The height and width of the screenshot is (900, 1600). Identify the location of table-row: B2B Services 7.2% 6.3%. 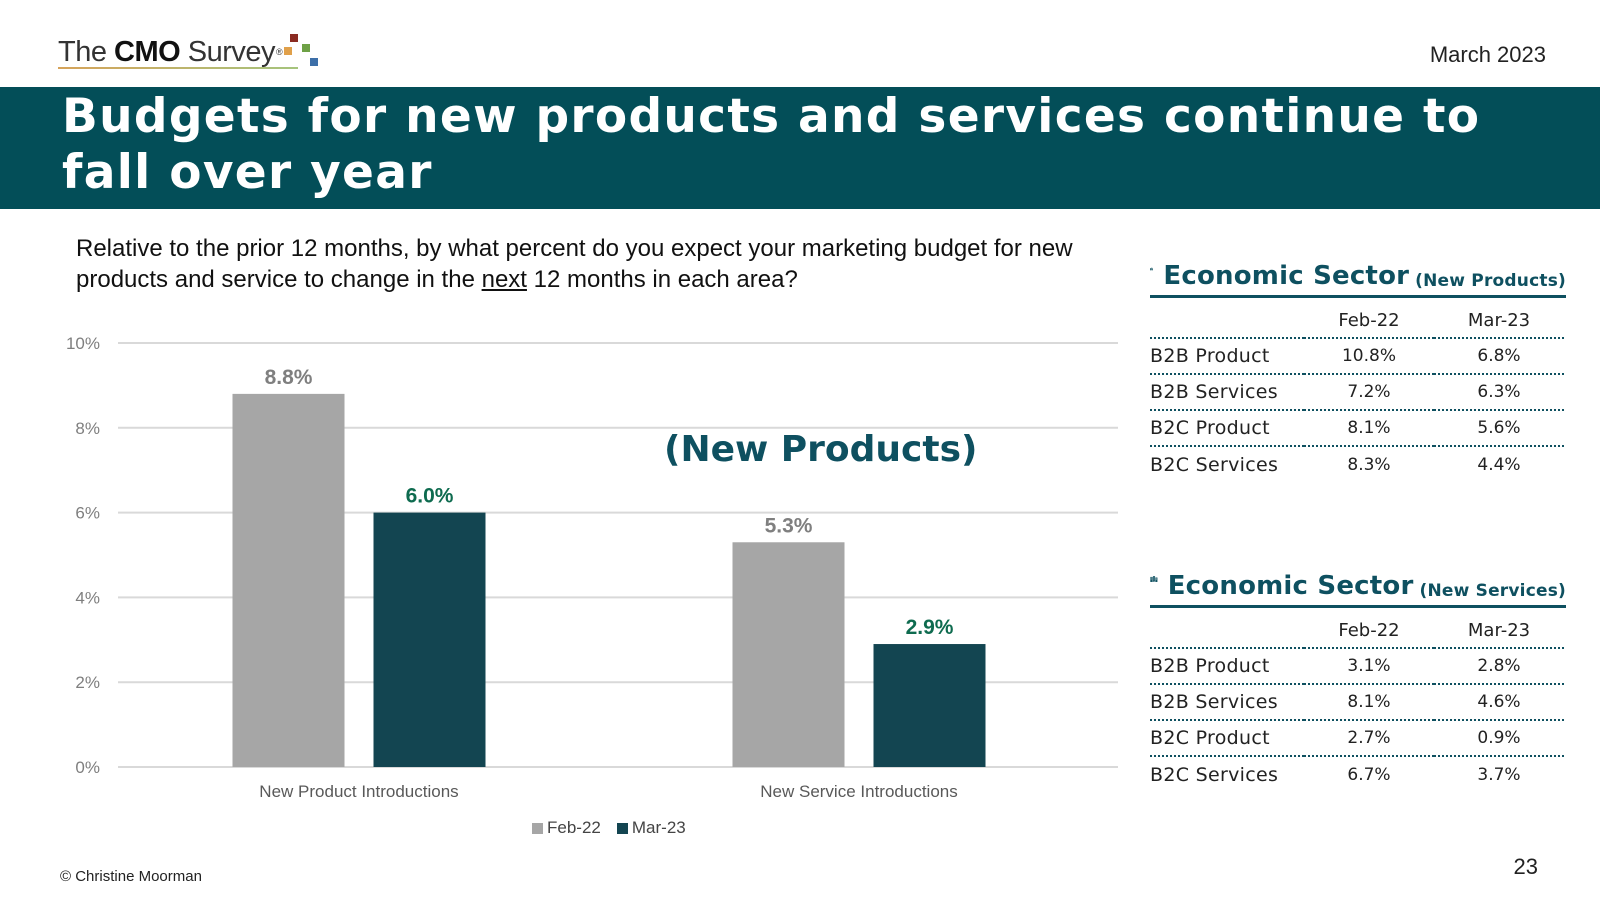
(1357, 391).